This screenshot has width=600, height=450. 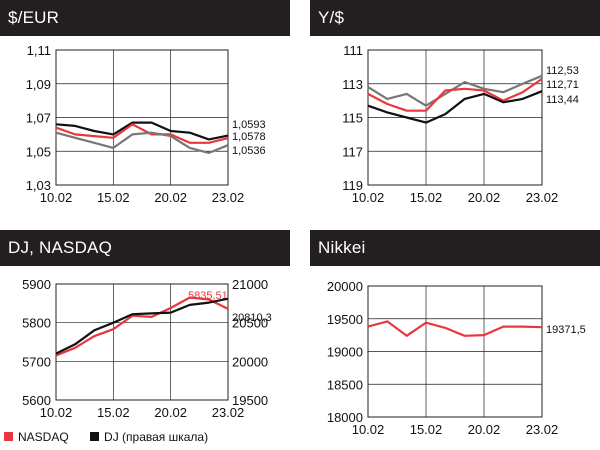 I want to click on y-tick-label: 1,11, so click(x=39, y=50).